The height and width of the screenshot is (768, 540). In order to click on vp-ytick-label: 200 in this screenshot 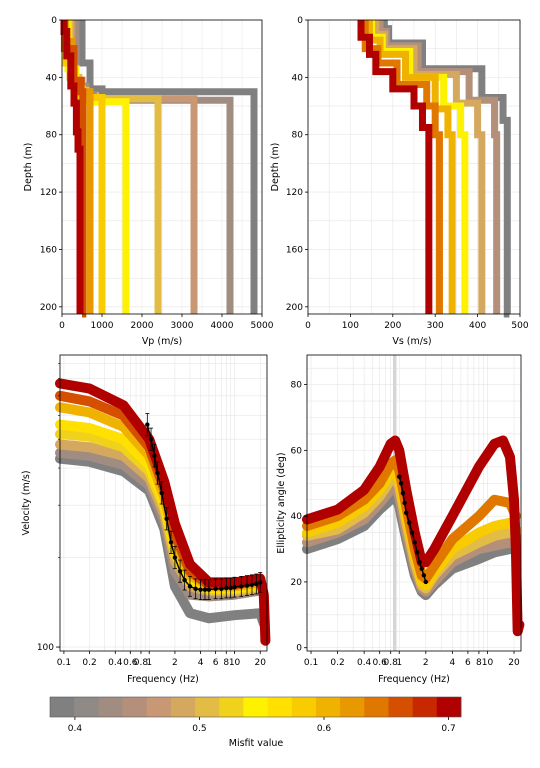, I will do `click(48, 308)`.